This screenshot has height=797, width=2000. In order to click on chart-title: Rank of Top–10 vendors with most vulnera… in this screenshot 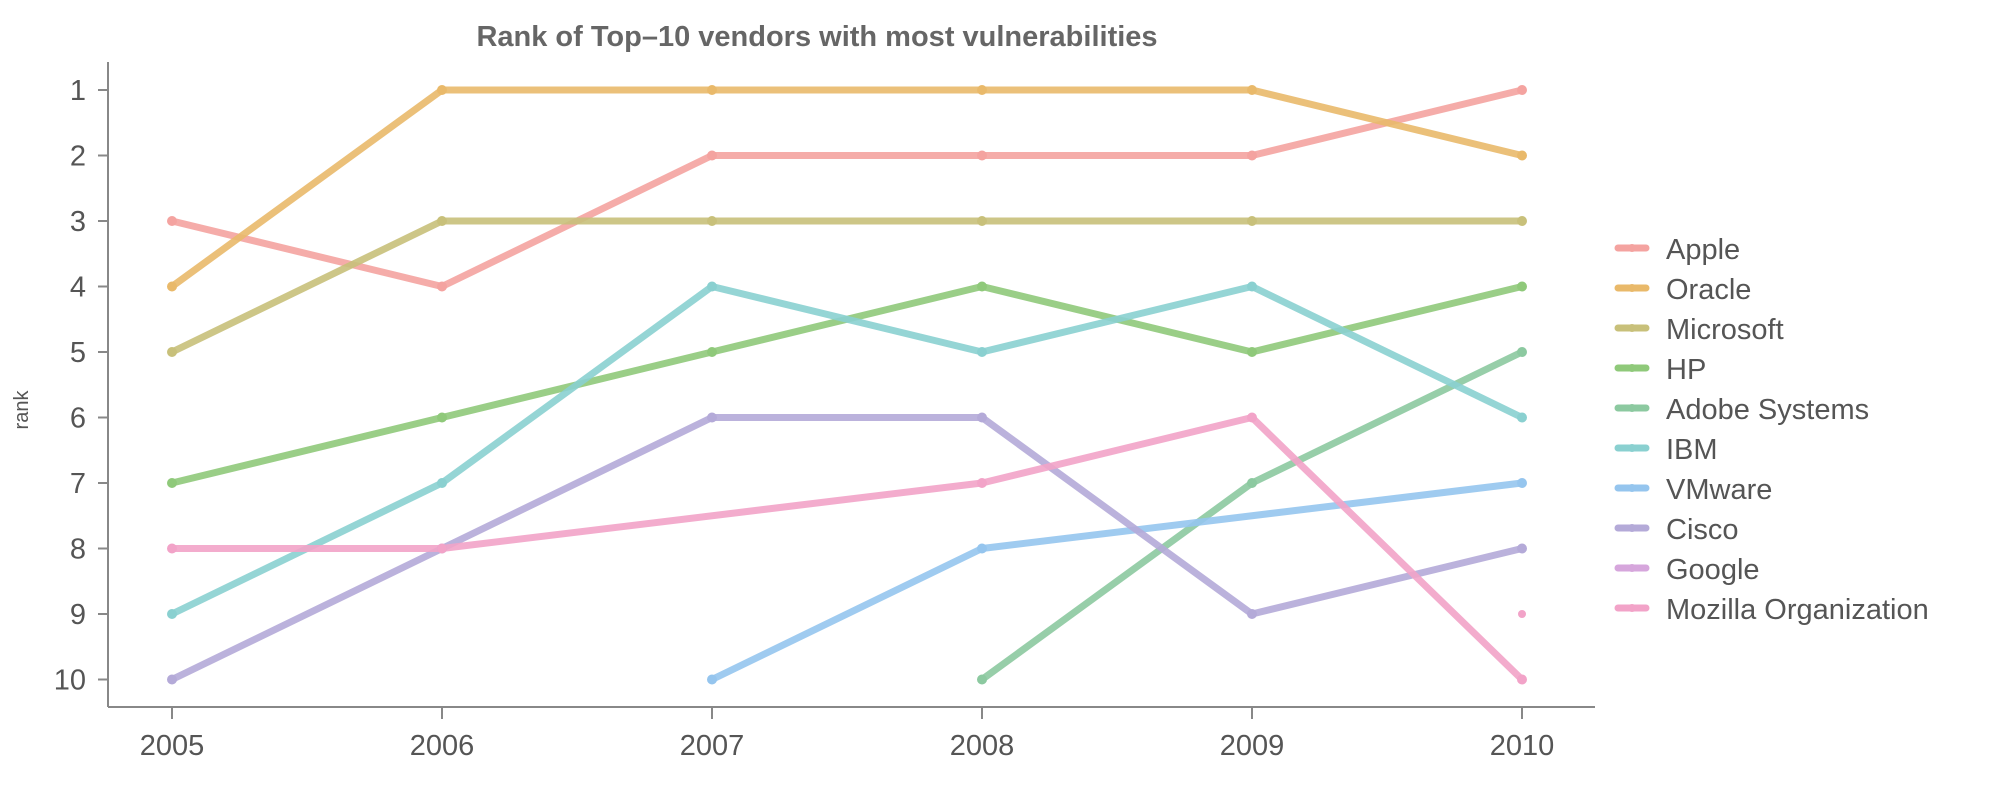, I will do `click(816, 37)`.